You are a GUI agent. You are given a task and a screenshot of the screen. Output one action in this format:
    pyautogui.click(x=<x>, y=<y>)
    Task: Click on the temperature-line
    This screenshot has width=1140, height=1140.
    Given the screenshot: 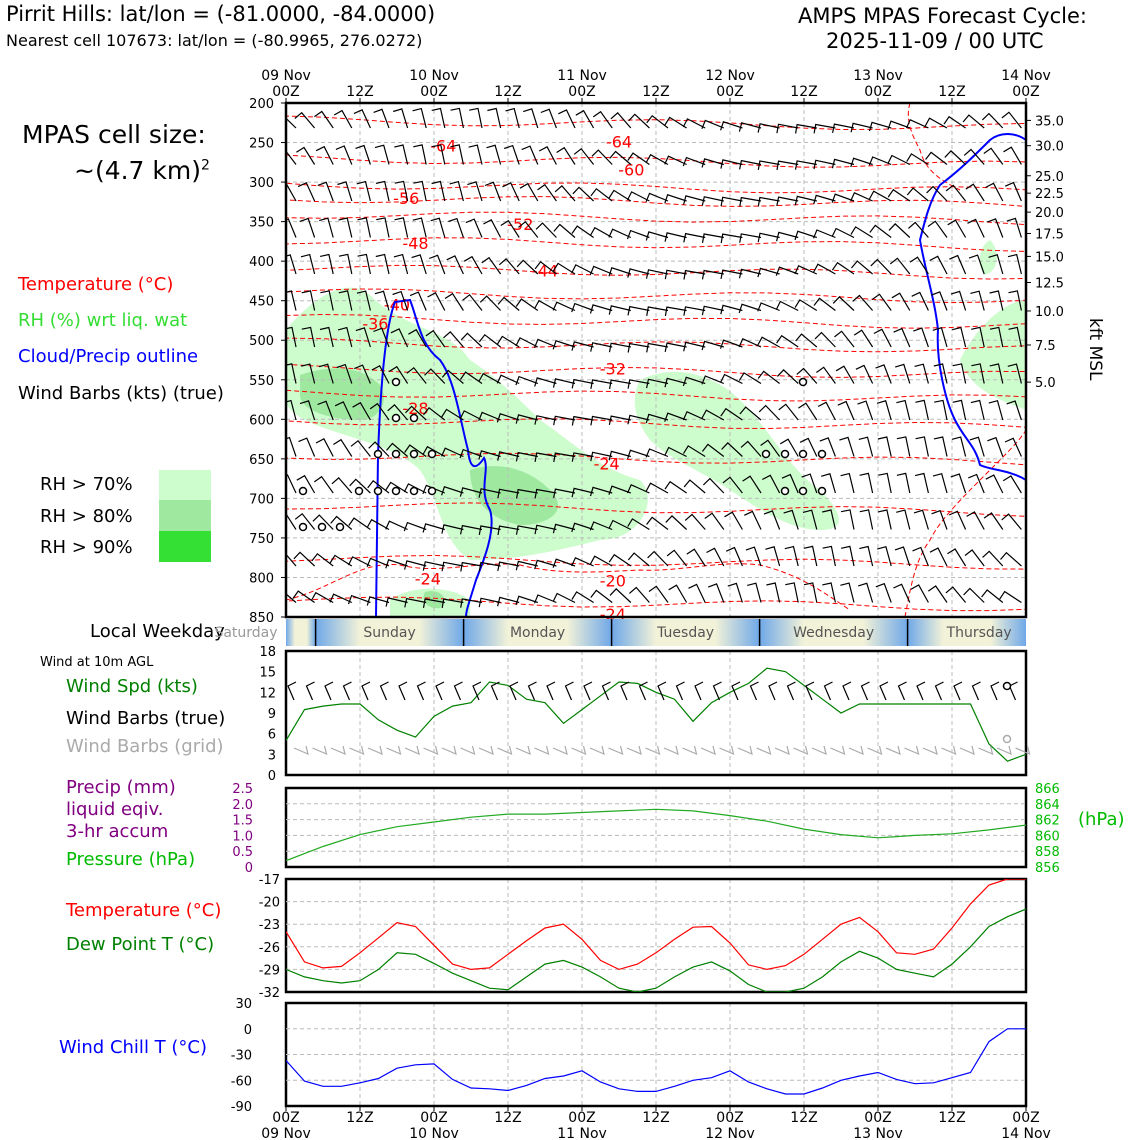 What is the action you would take?
    pyautogui.click(x=656, y=925)
    